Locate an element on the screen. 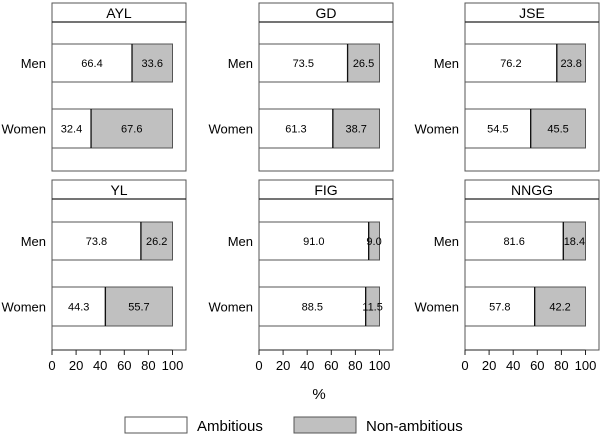  data-label-ambitious: 44.3 is located at coordinates (78, 308).